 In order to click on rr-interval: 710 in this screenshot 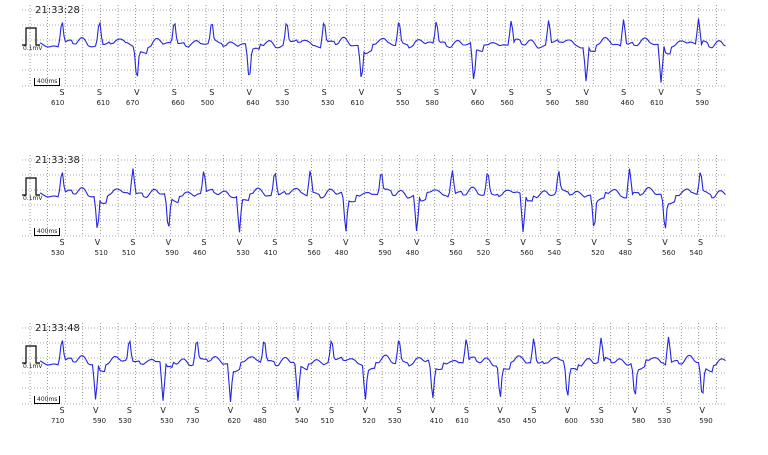, I will do `click(58, 421)`.